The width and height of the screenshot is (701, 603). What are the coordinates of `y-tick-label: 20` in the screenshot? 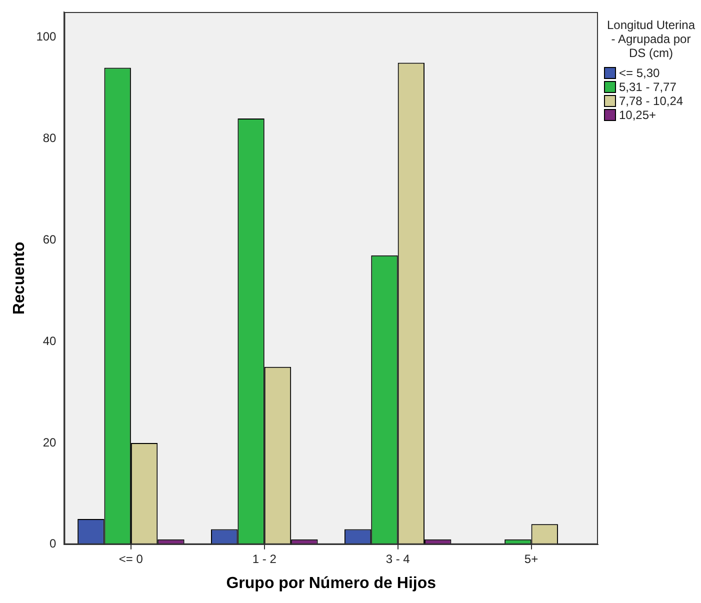 It's located at (49, 442).